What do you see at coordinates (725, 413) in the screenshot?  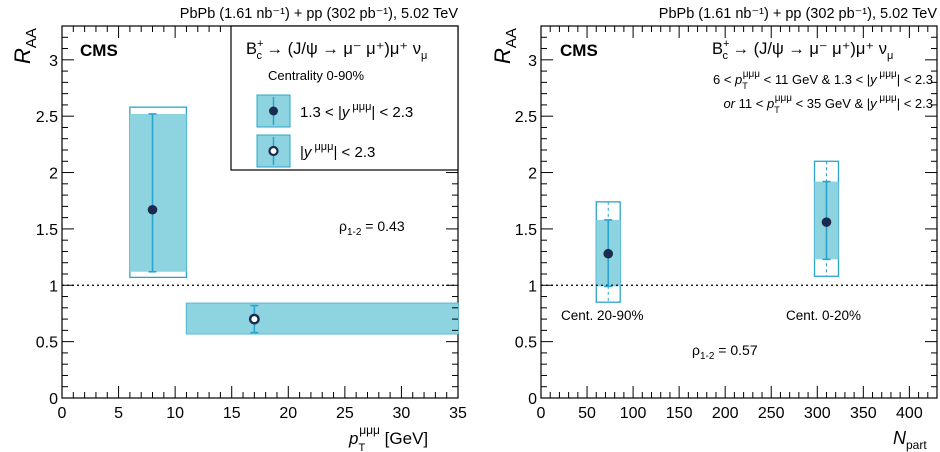 I see `right-xtick-label: 200` at bounding box center [725, 413].